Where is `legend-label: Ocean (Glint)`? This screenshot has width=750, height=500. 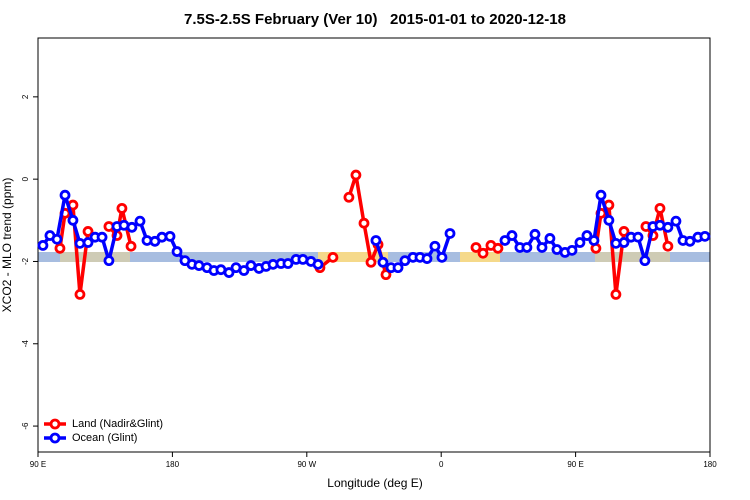 legend-label: Ocean (Glint) is located at coordinates (104, 438).